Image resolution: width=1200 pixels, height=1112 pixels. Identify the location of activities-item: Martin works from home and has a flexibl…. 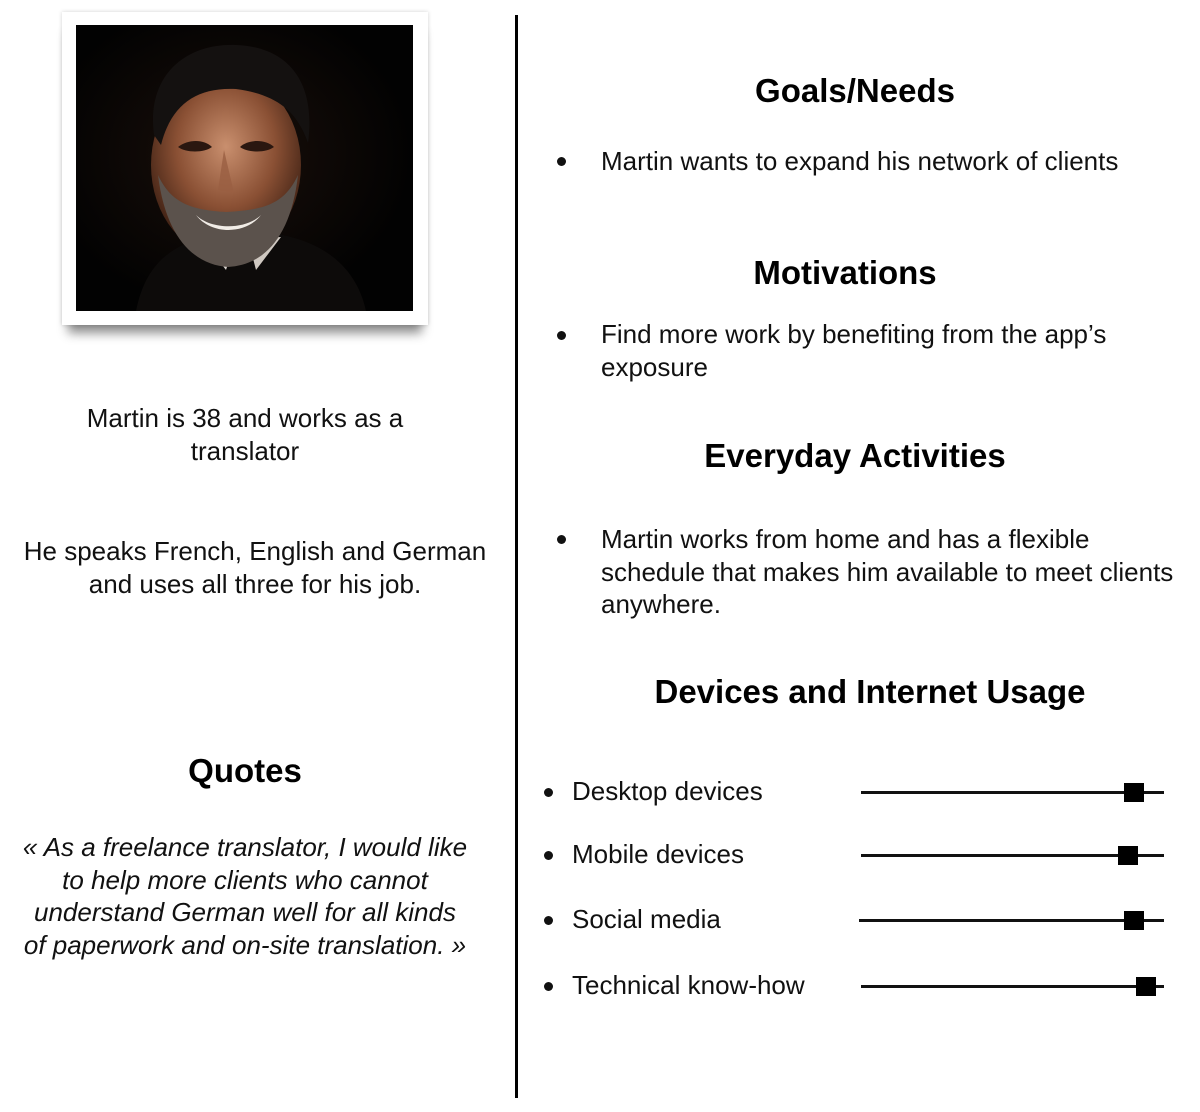
(887, 571).